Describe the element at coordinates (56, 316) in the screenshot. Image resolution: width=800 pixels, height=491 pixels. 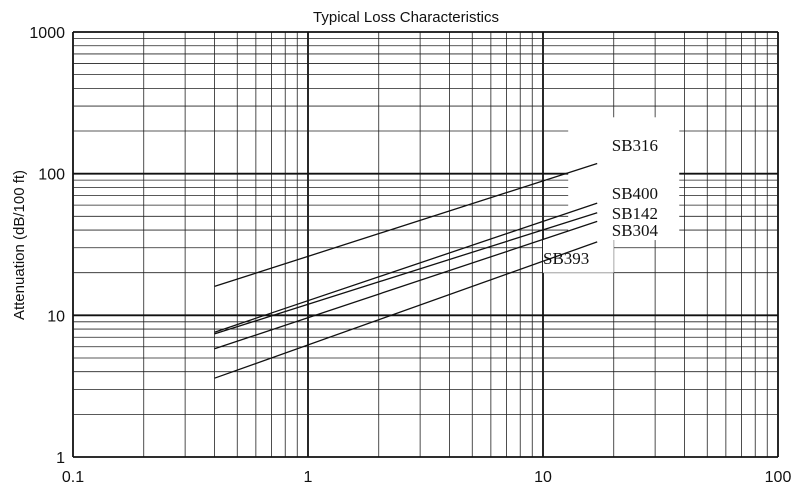
I see `y-tick-label: 10` at that location.